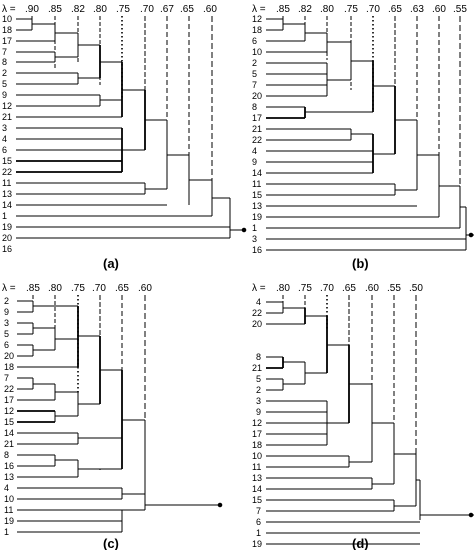  I want to click on panel-caption-a: (a), so click(111, 263).